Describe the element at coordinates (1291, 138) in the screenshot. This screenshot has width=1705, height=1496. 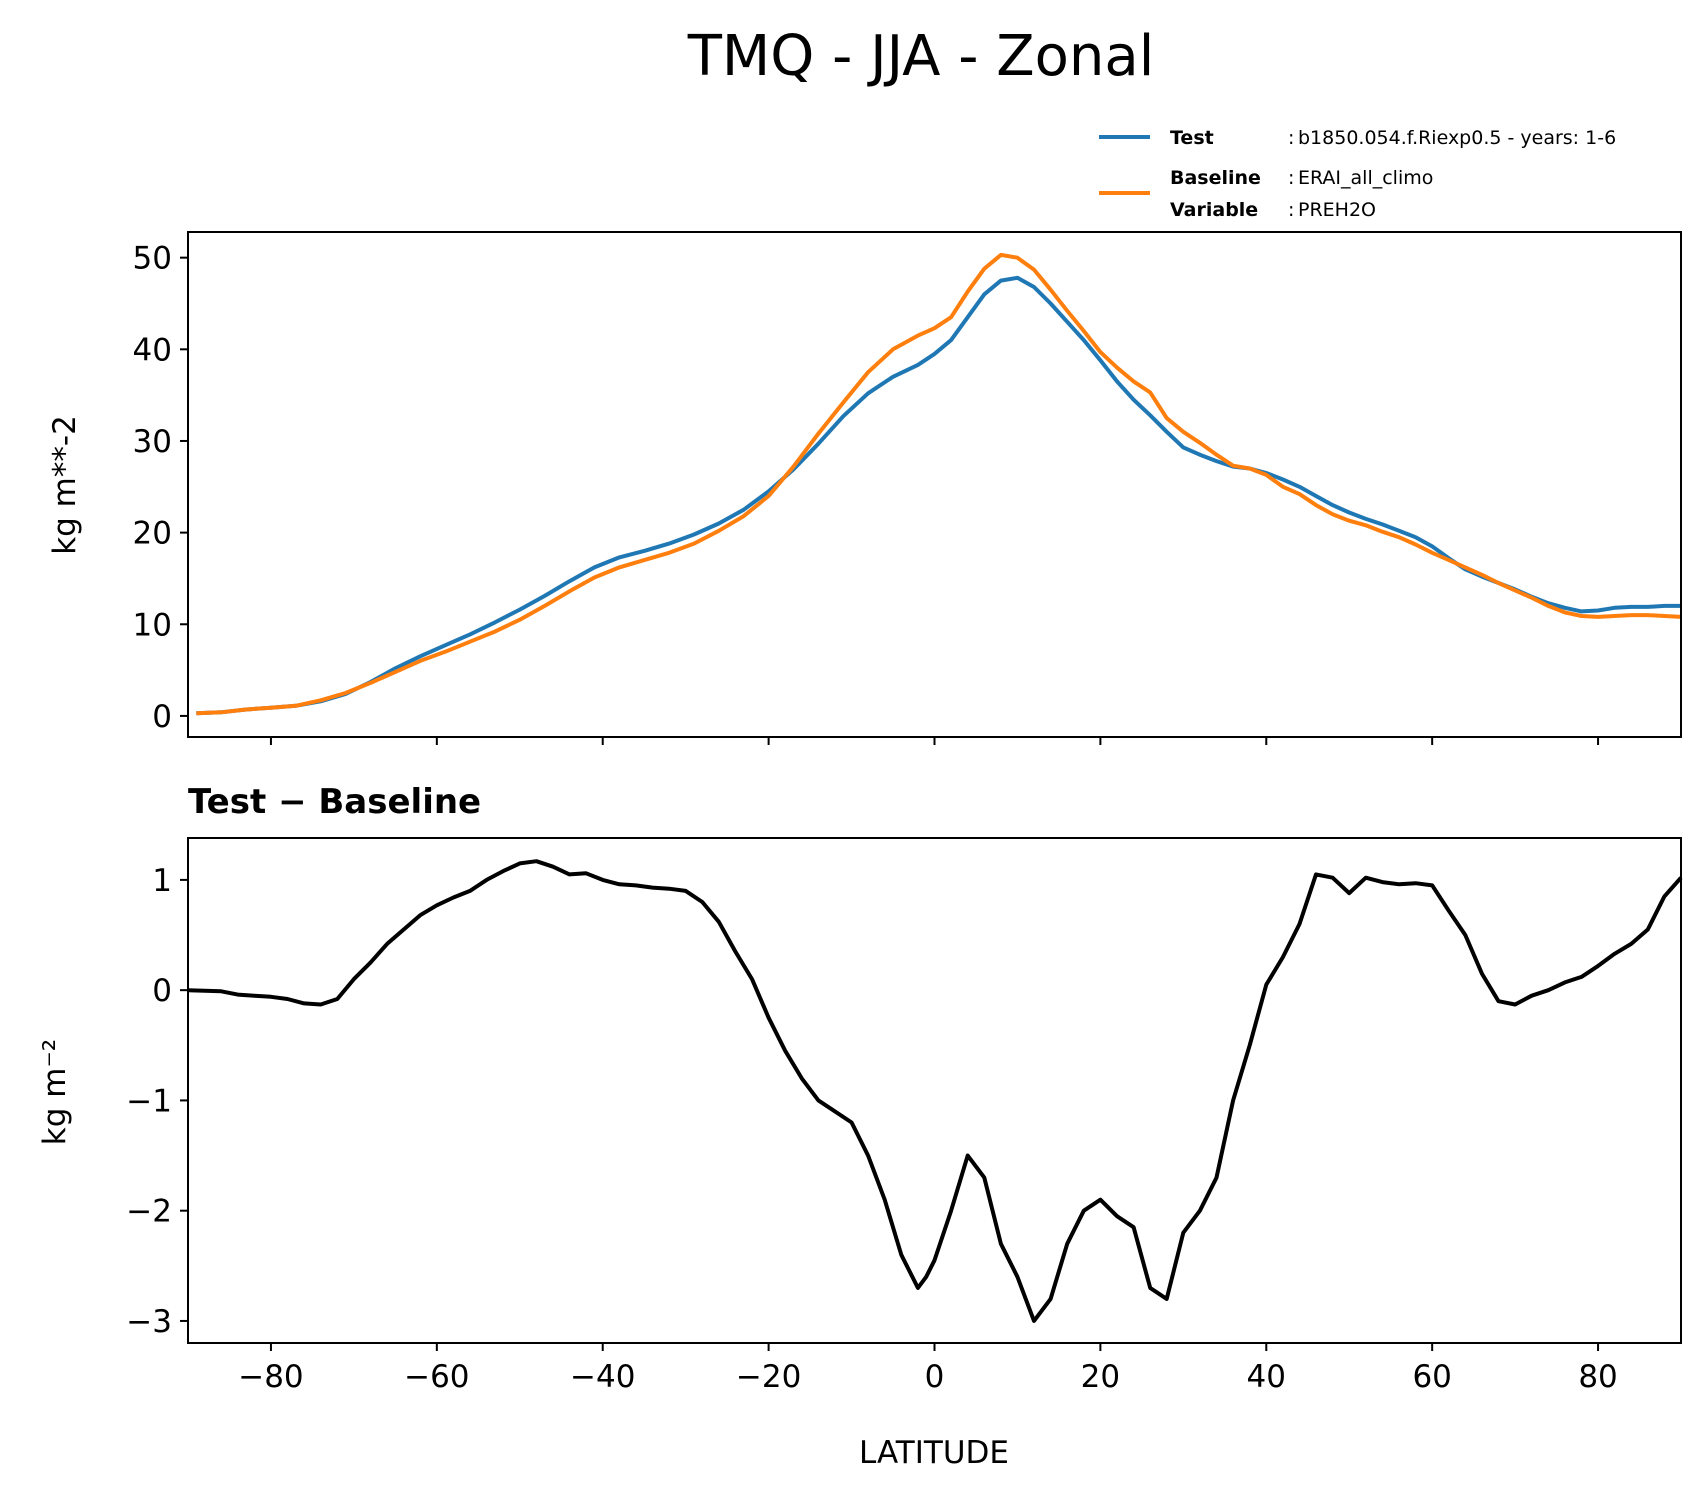
I see `legend-test-sep: :` at that location.